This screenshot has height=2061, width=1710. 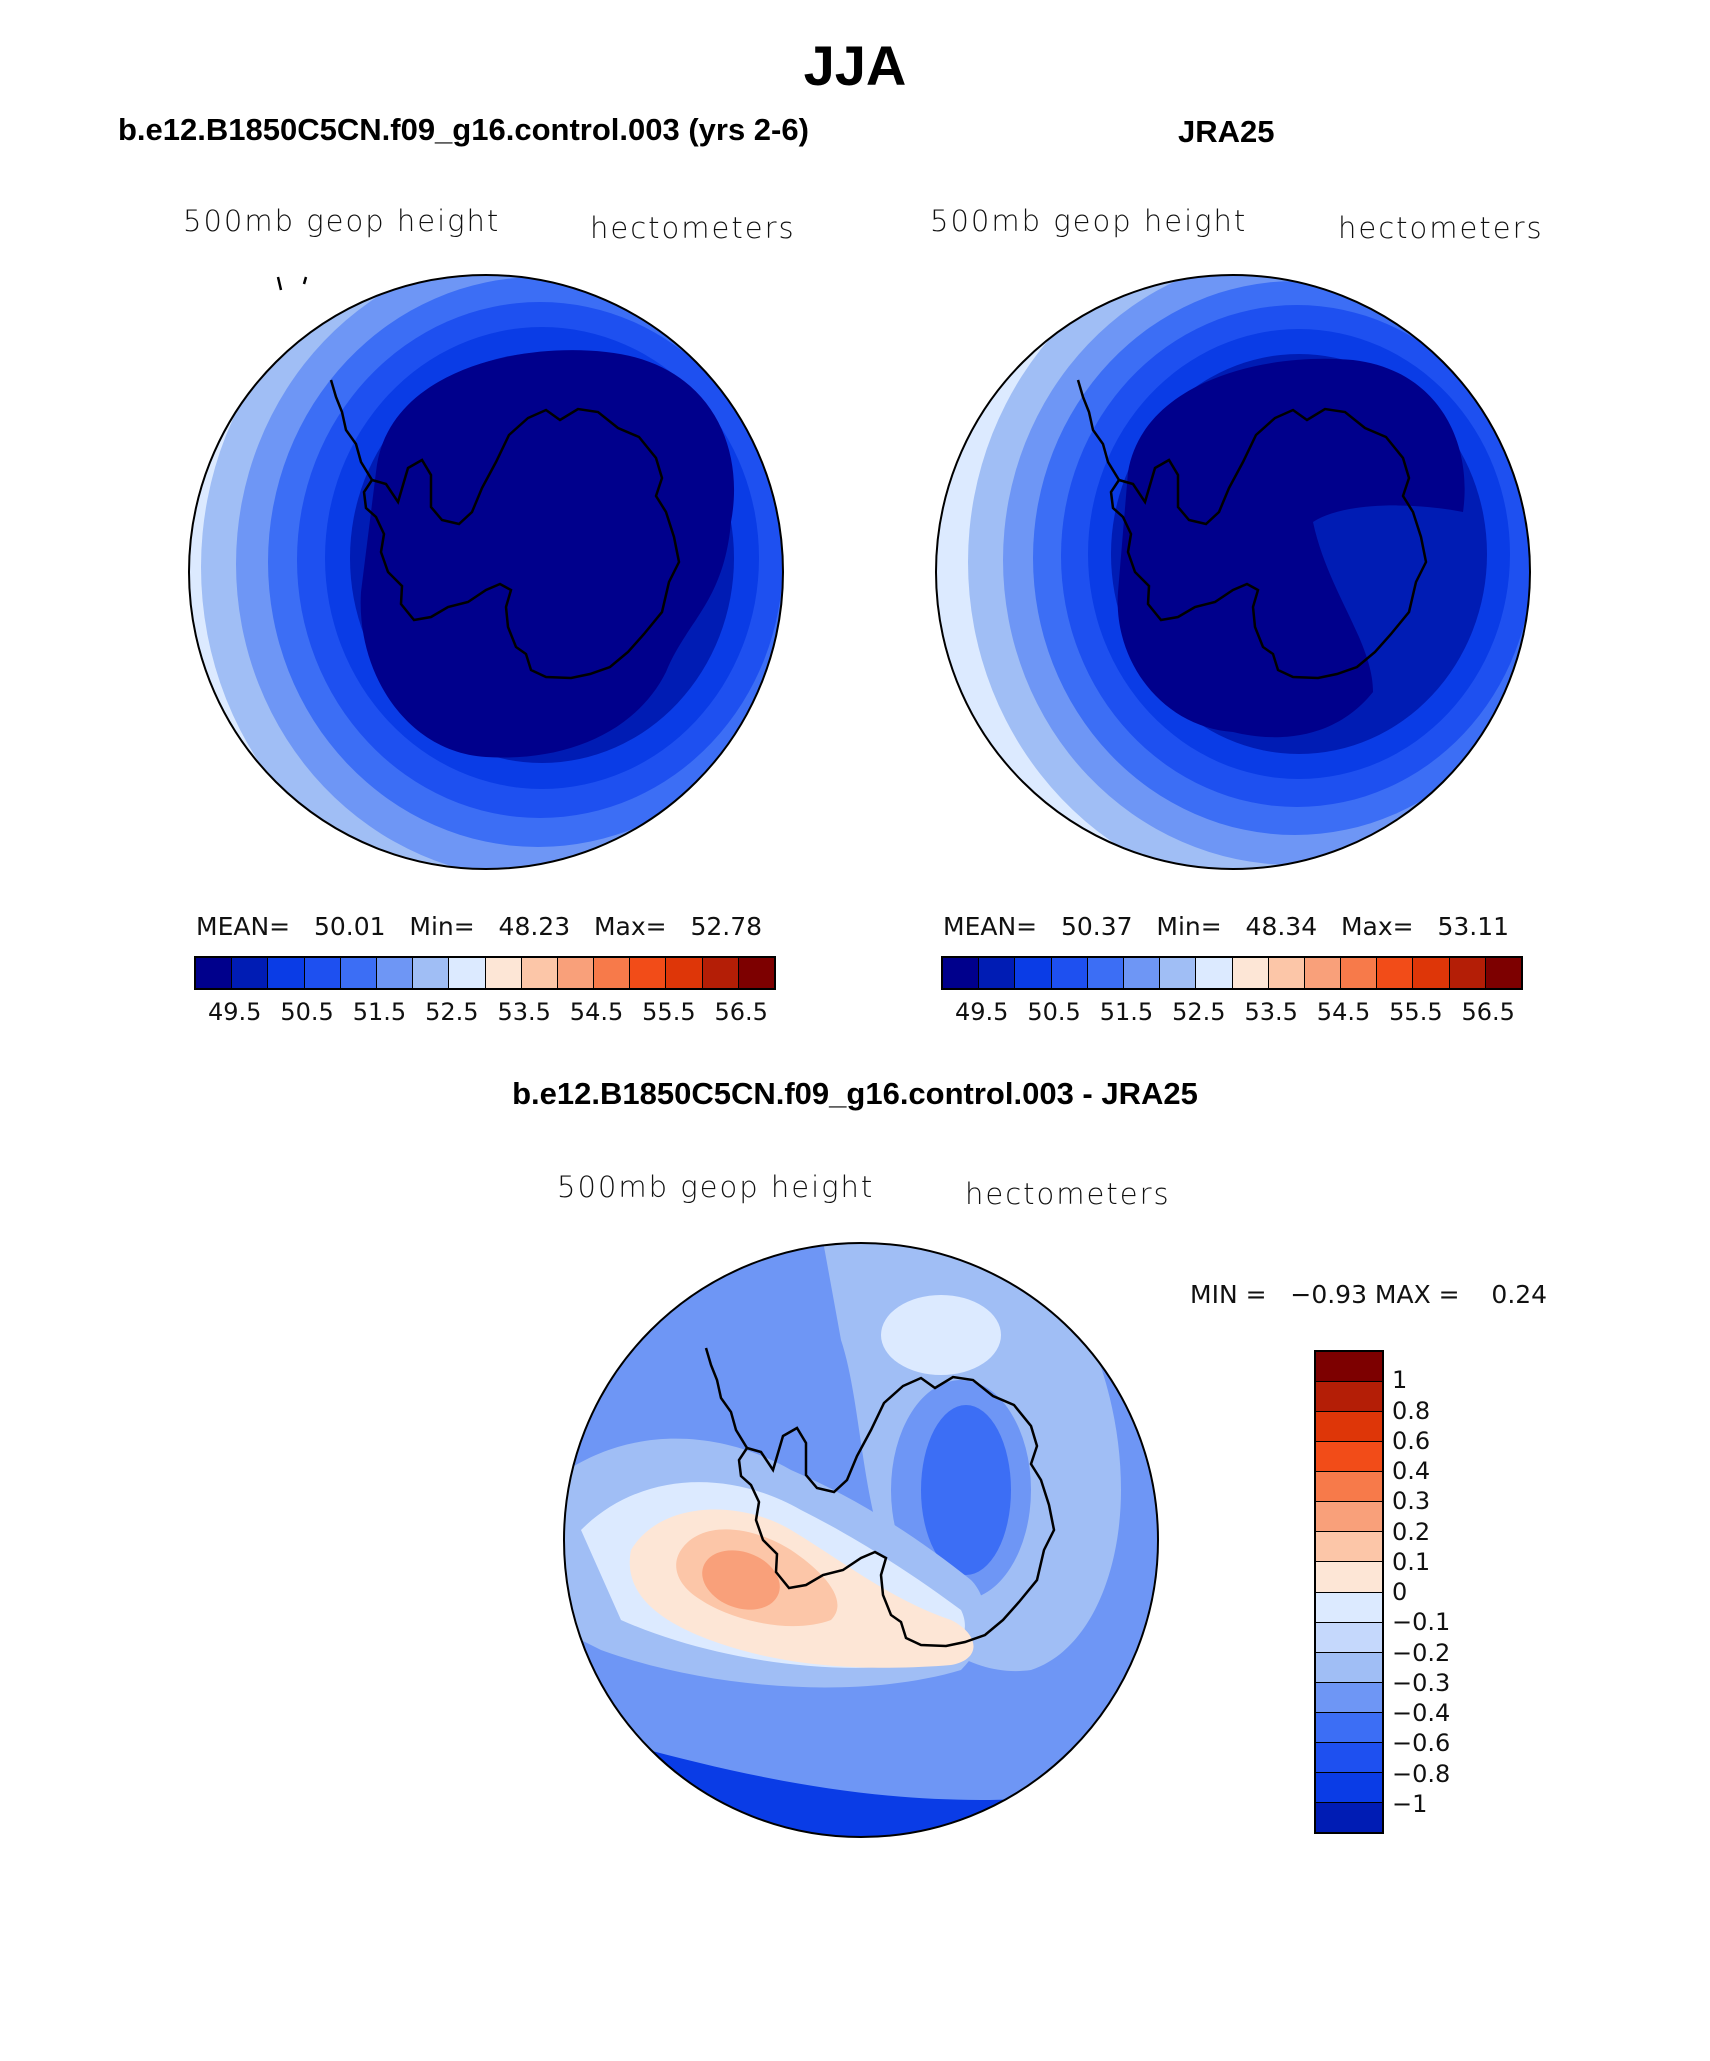 I want to click on diff-polar-map, so click(x=861, y=1540).